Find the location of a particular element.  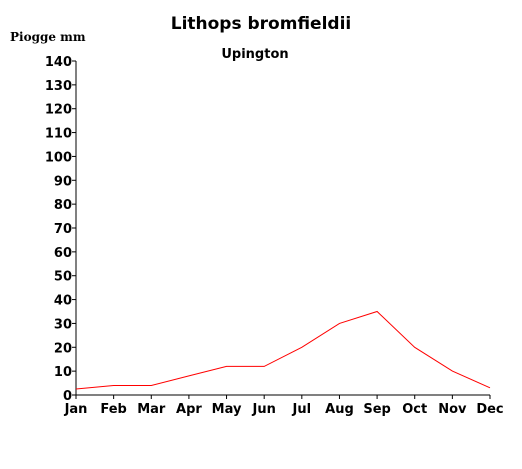

y-tick-label: 130 is located at coordinates (58, 86).